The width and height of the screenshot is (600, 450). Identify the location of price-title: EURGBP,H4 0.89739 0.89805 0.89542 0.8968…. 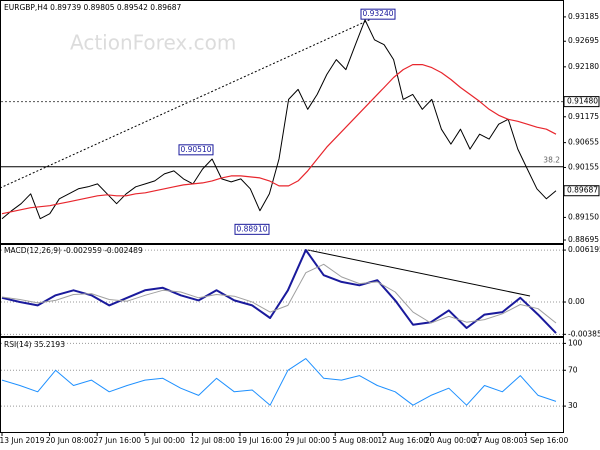
(93, 7).